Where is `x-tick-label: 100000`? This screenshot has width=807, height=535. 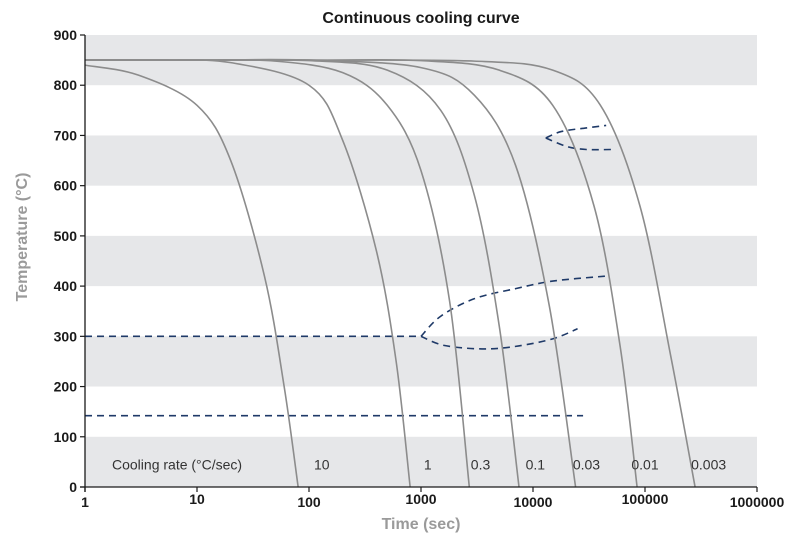
x-tick-label: 100000 is located at coordinates (645, 499).